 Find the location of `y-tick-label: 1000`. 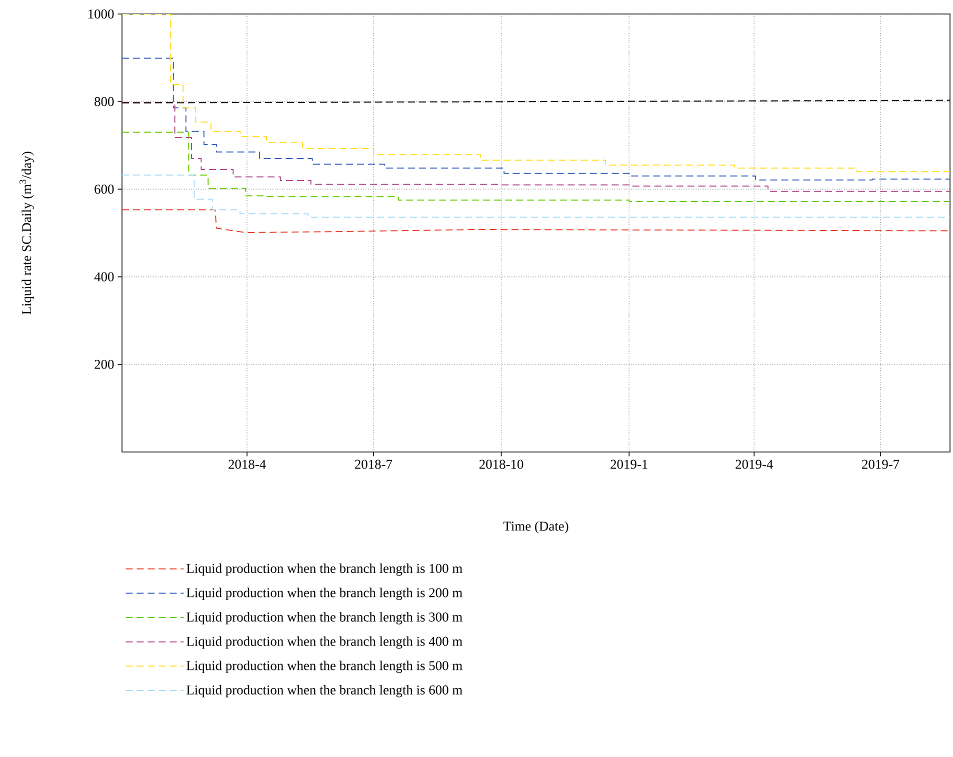

y-tick-label: 1000 is located at coordinates (101, 14).